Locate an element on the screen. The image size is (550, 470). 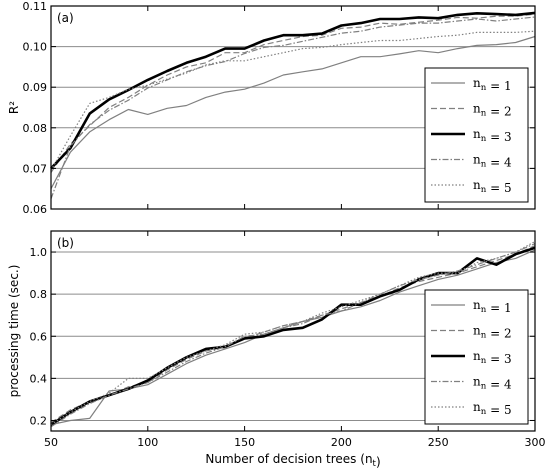
y-tick-label: 0.2 is located at coordinates (39, 420).